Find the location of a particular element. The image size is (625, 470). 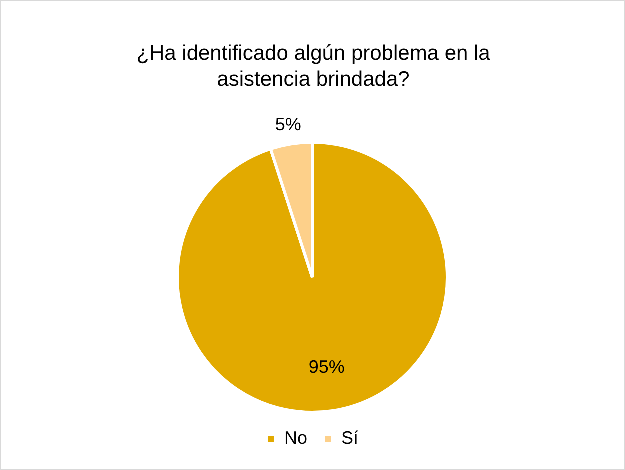

data-label: 95% is located at coordinates (326, 367).